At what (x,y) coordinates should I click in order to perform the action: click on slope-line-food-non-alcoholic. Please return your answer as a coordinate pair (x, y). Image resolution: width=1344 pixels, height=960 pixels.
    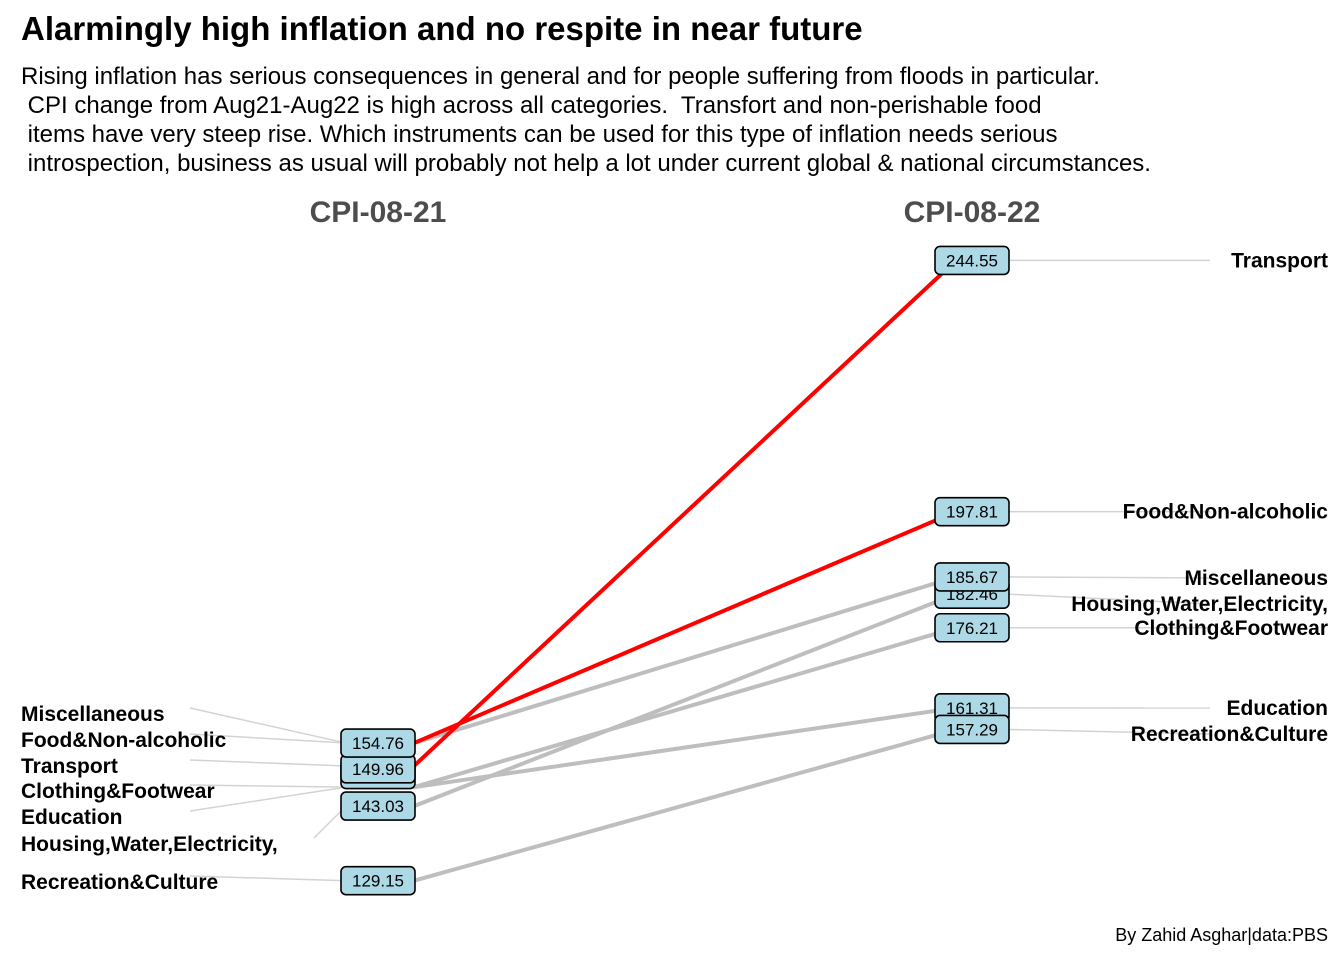
    Looking at the image, I should click on (685, 627).